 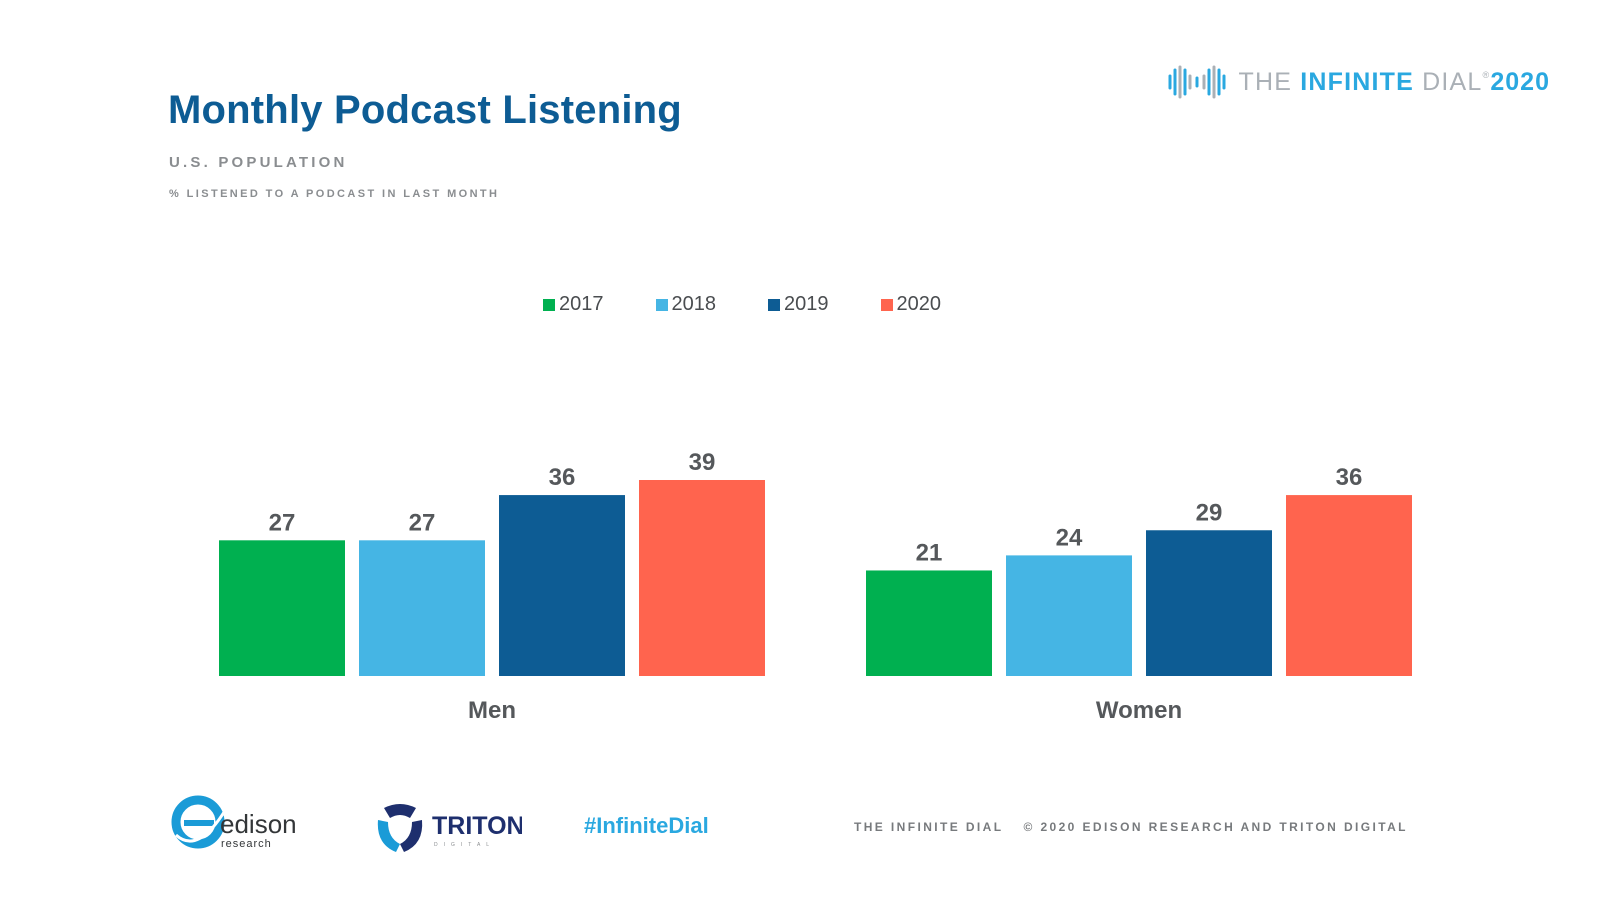 I want to click on bar-men-2017, so click(x=282, y=608).